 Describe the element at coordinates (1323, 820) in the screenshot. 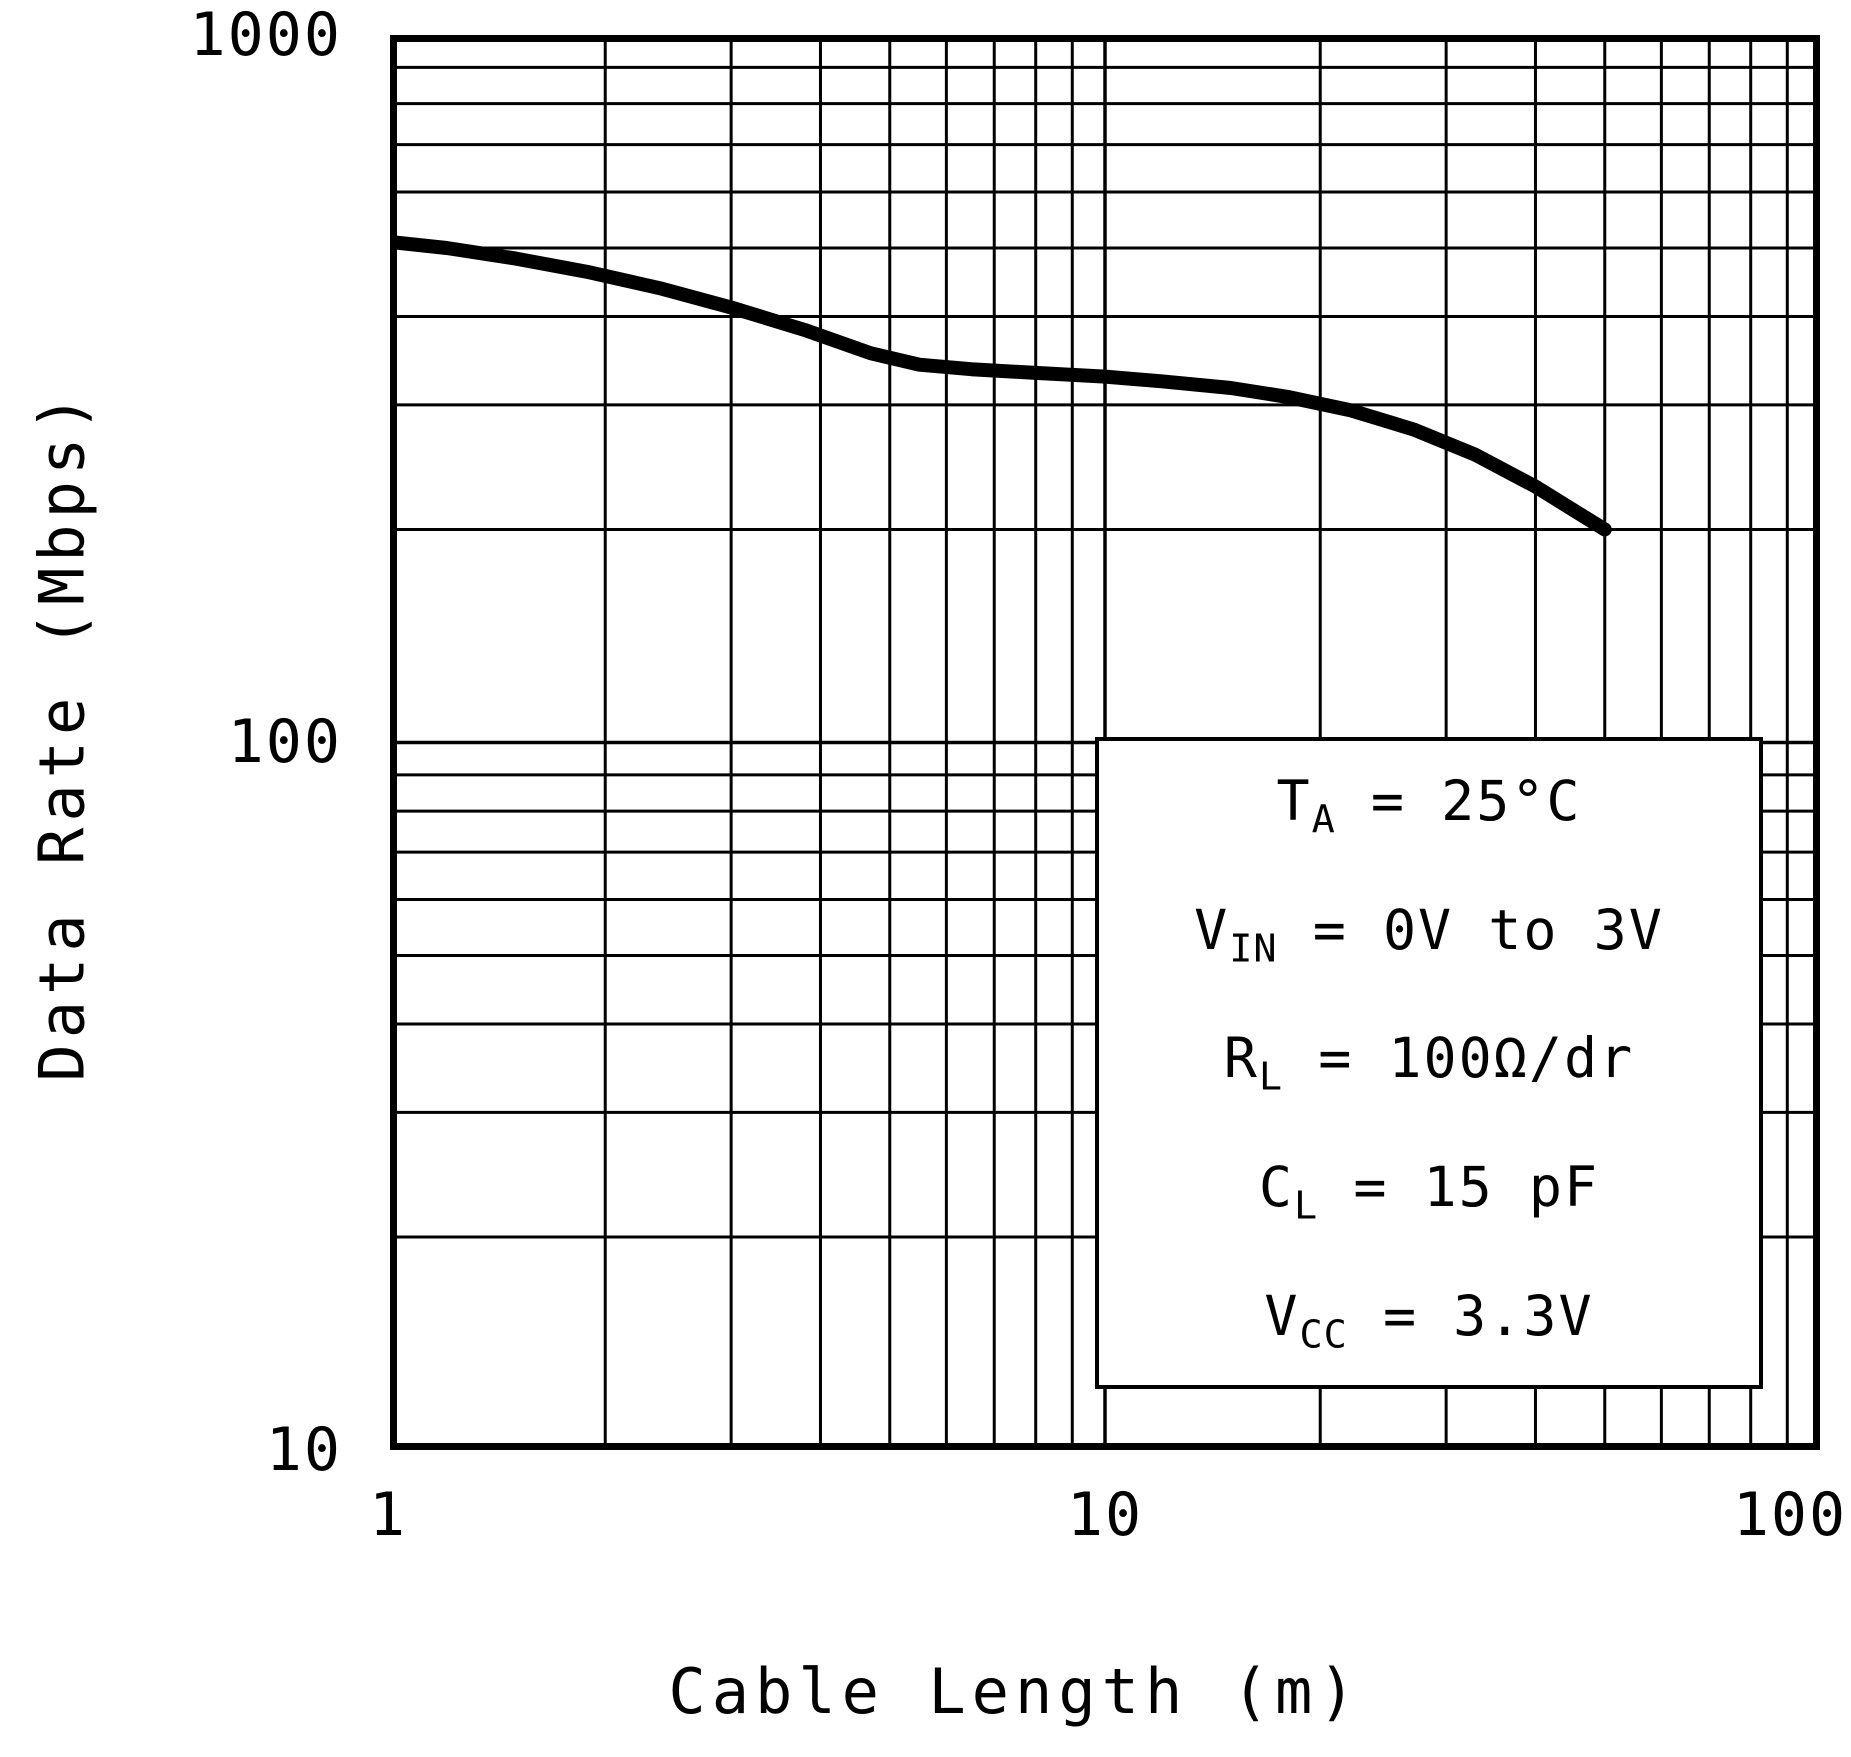

I see `condition-subscript: A` at that location.